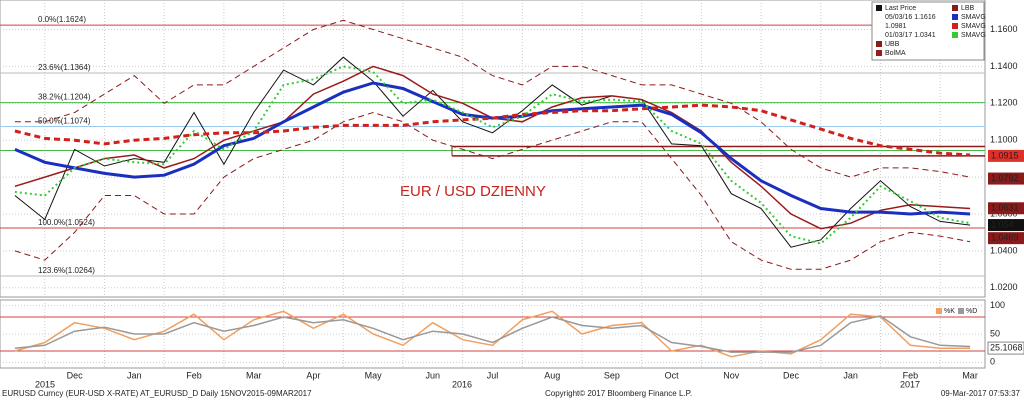 The image size is (1024, 401). Describe the element at coordinates (66, 222) in the screenshot. I see `fib-label: 100.0%(1.0524)` at that location.